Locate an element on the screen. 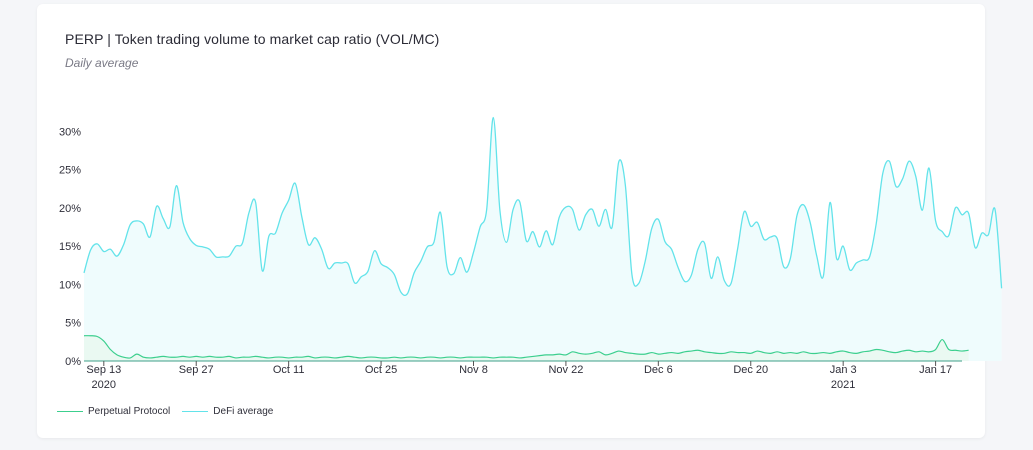  y-tick-label: 25% is located at coordinates (70, 171).